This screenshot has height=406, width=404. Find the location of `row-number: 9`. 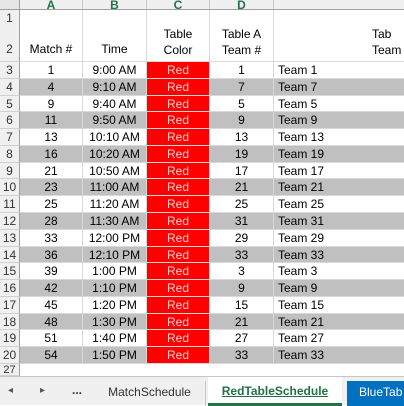

row-number: 9 is located at coordinates (10, 171).